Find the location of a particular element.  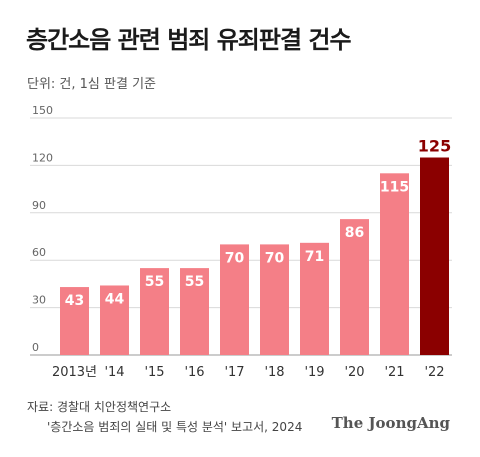

bar-value-label: 125 is located at coordinates (434, 146).